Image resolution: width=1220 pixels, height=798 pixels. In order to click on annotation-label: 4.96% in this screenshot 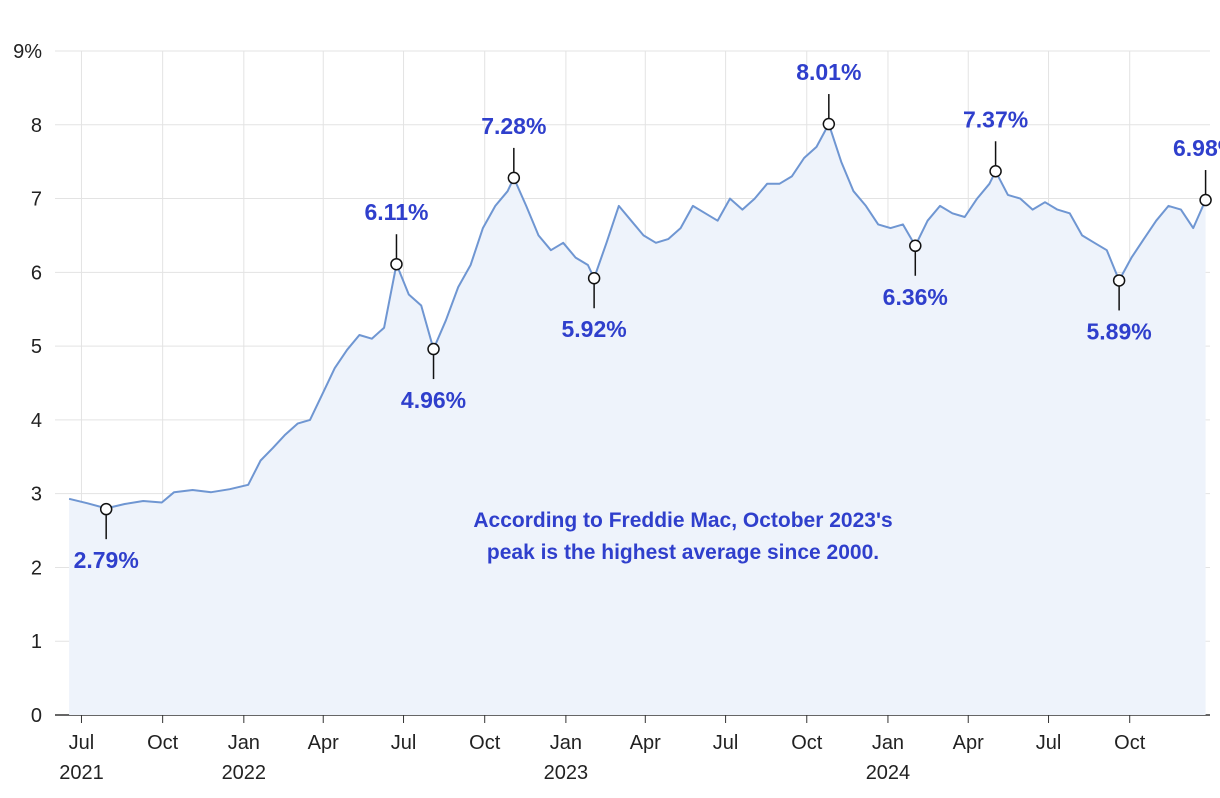, I will do `click(433, 400)`.